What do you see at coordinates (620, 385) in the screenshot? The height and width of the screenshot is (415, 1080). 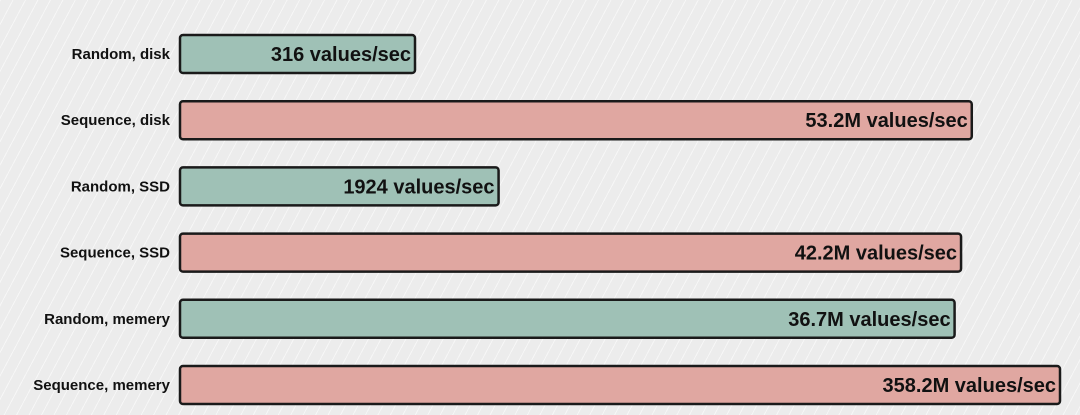 I see `bar-sequence-memery` at bounding box center [620, 385].